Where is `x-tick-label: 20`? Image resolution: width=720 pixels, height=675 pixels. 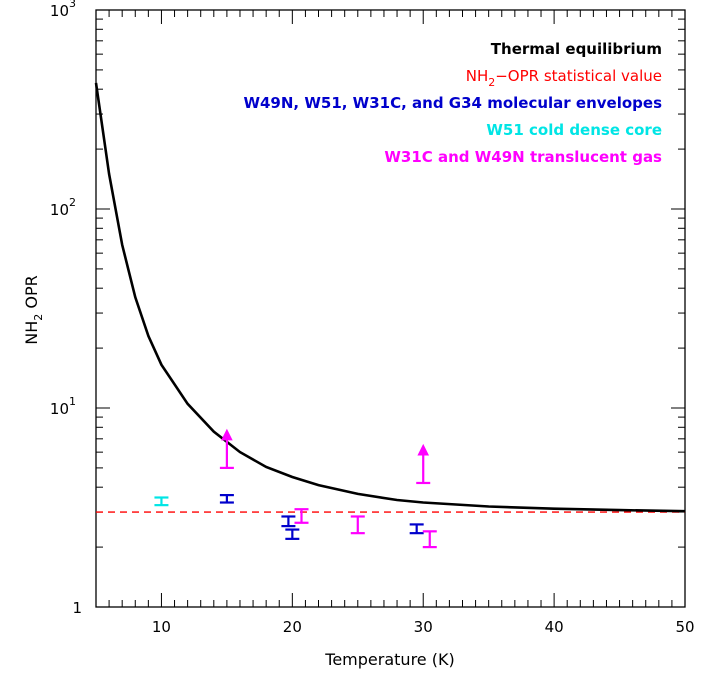 x-tick-label: 20 is located at coordinates (292, 627).